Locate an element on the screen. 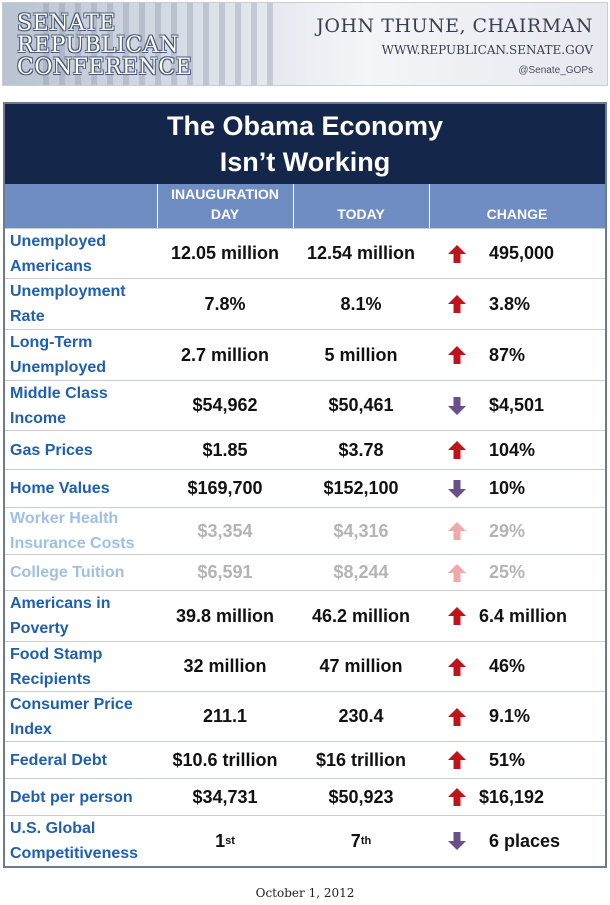 This screenshot has width=610, height=905. row-label: U.S. Global Competitiveness is located at coordinates (74, 841).